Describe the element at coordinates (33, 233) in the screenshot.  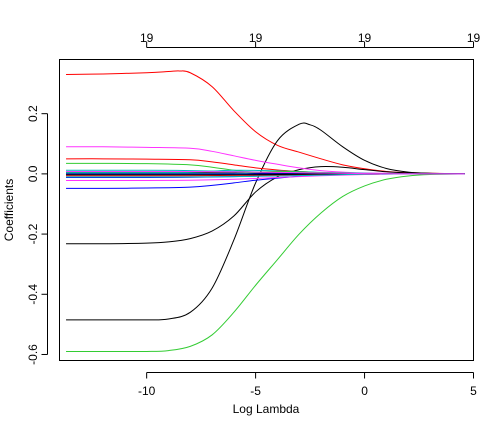
I see `y-tick-label: -0.2` at that location.